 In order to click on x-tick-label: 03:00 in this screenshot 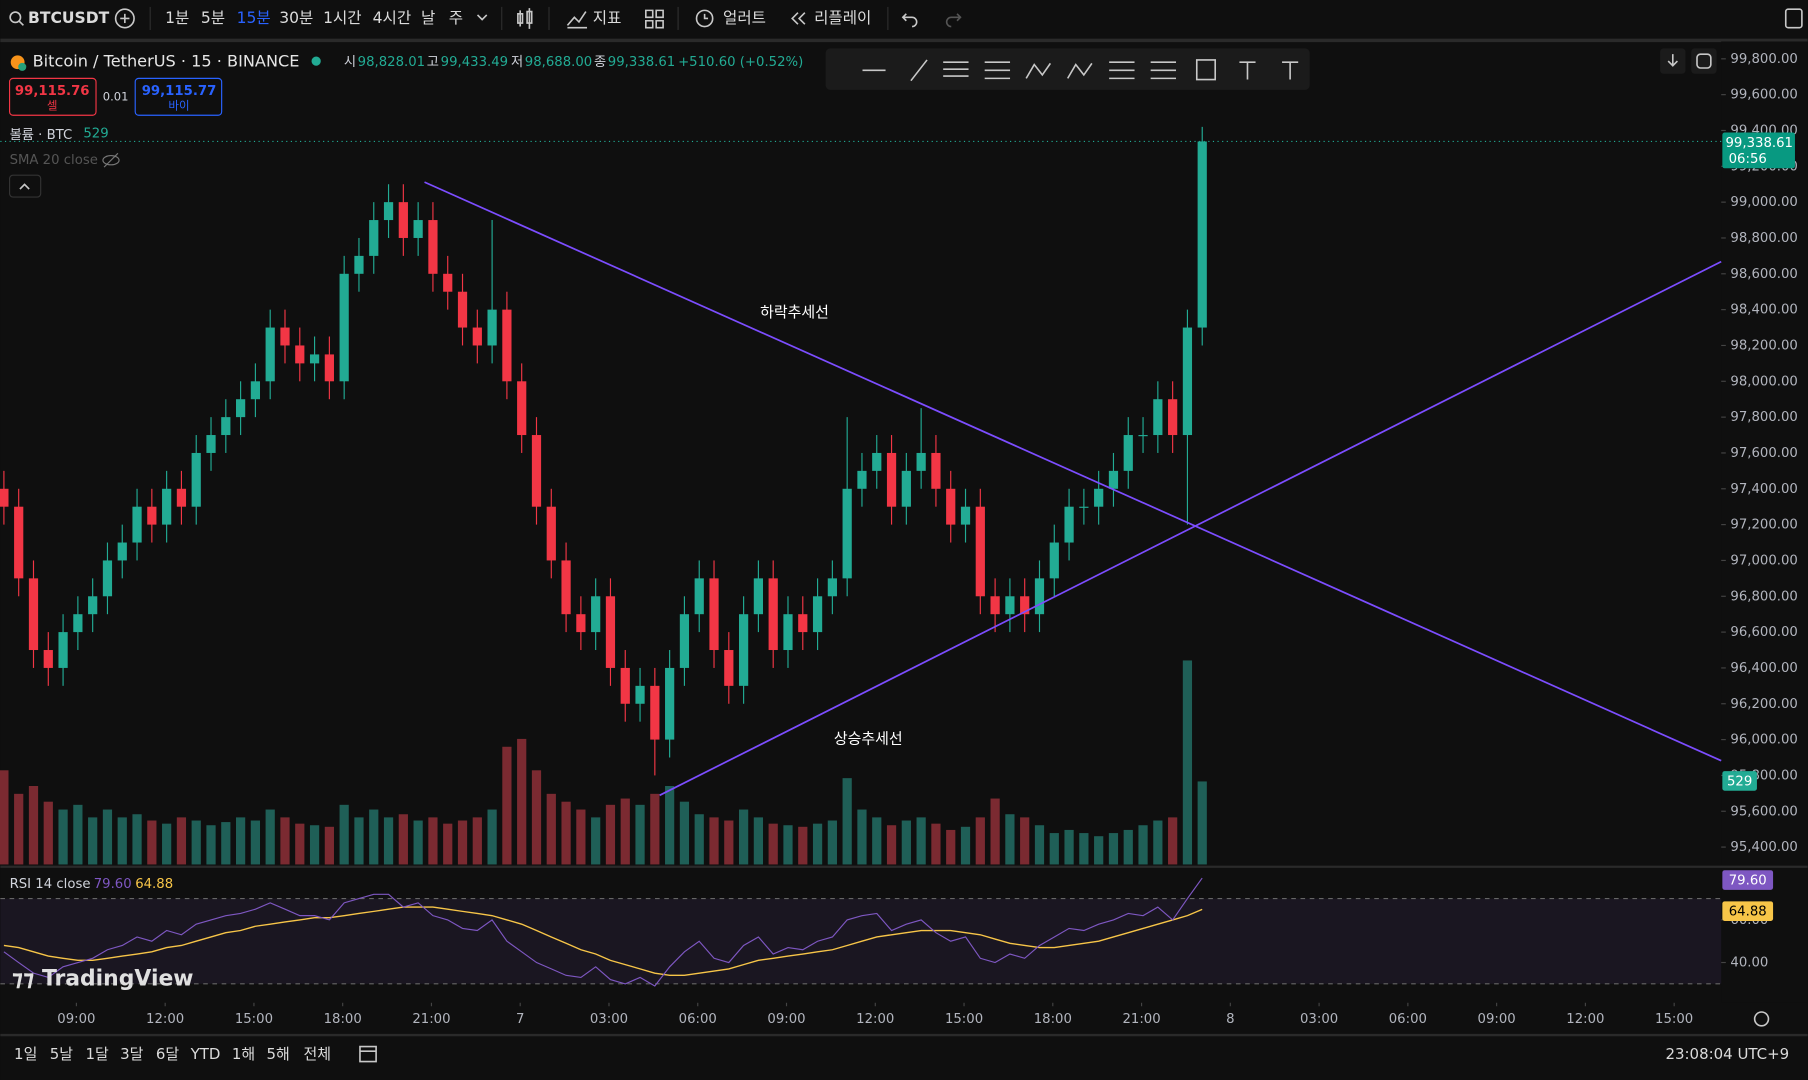, I will do `click(609, 1019)`.